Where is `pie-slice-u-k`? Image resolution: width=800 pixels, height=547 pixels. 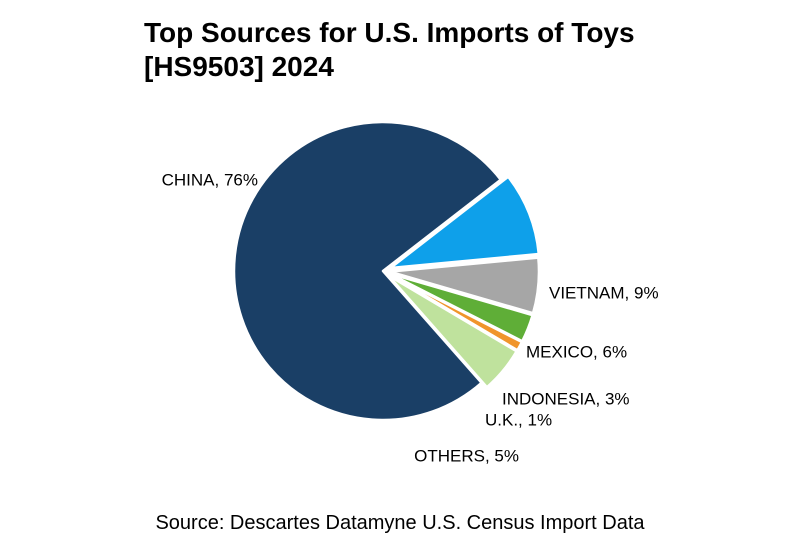
pie-slice-u-k is located at coordinates (455, 312).